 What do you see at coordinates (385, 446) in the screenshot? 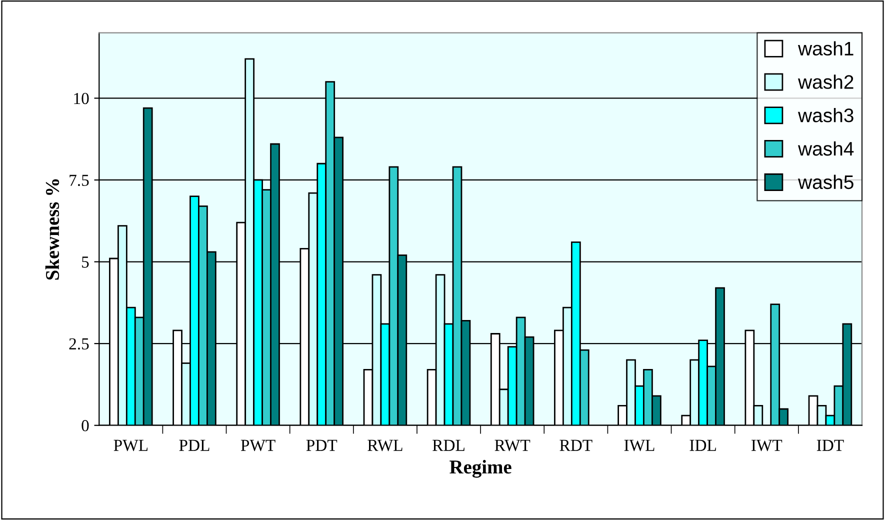
I see `x-tick-label: RWL` at bounding box center [385, 446].